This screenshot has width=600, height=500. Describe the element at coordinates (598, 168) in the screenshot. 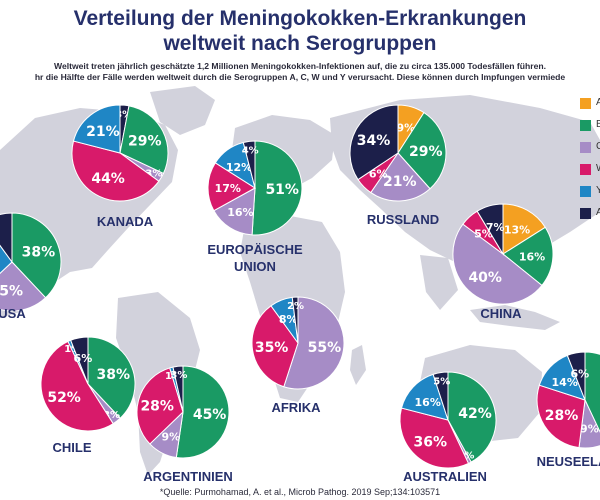

I see `legend-label-w: W` at that location.